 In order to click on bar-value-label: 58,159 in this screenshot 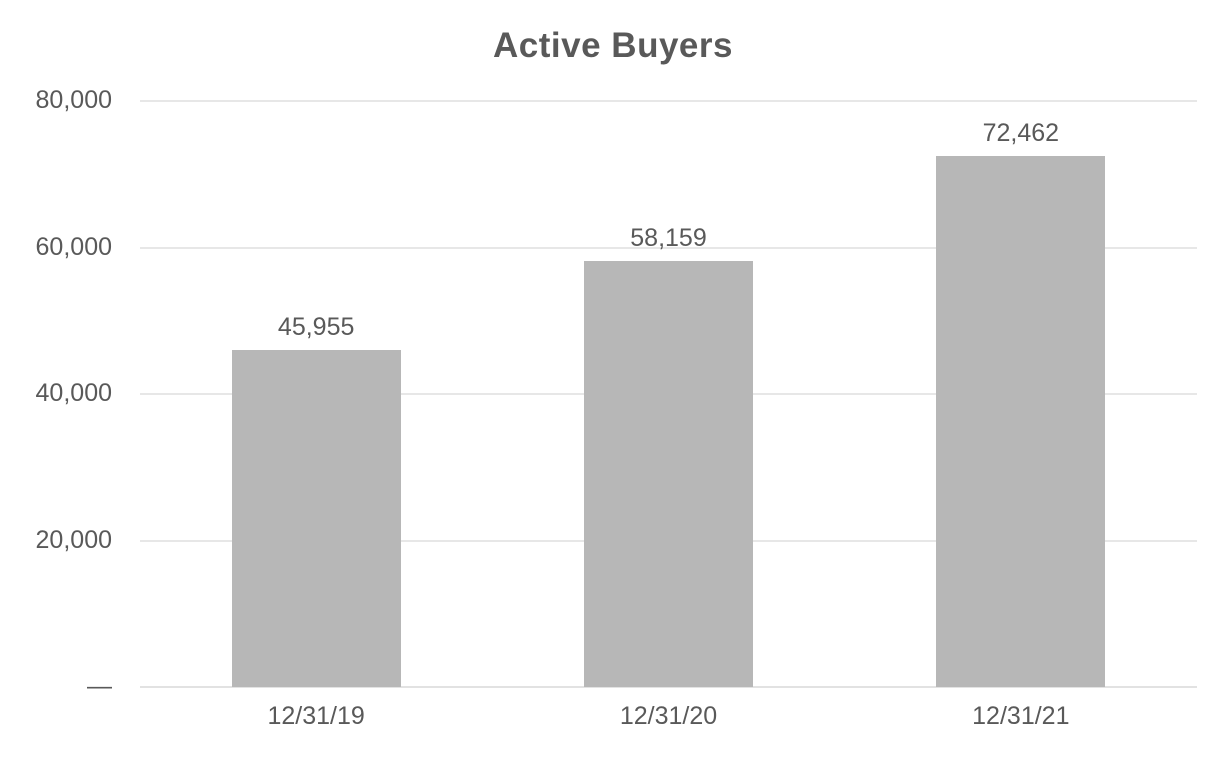, I will do `click(668, 237)`.